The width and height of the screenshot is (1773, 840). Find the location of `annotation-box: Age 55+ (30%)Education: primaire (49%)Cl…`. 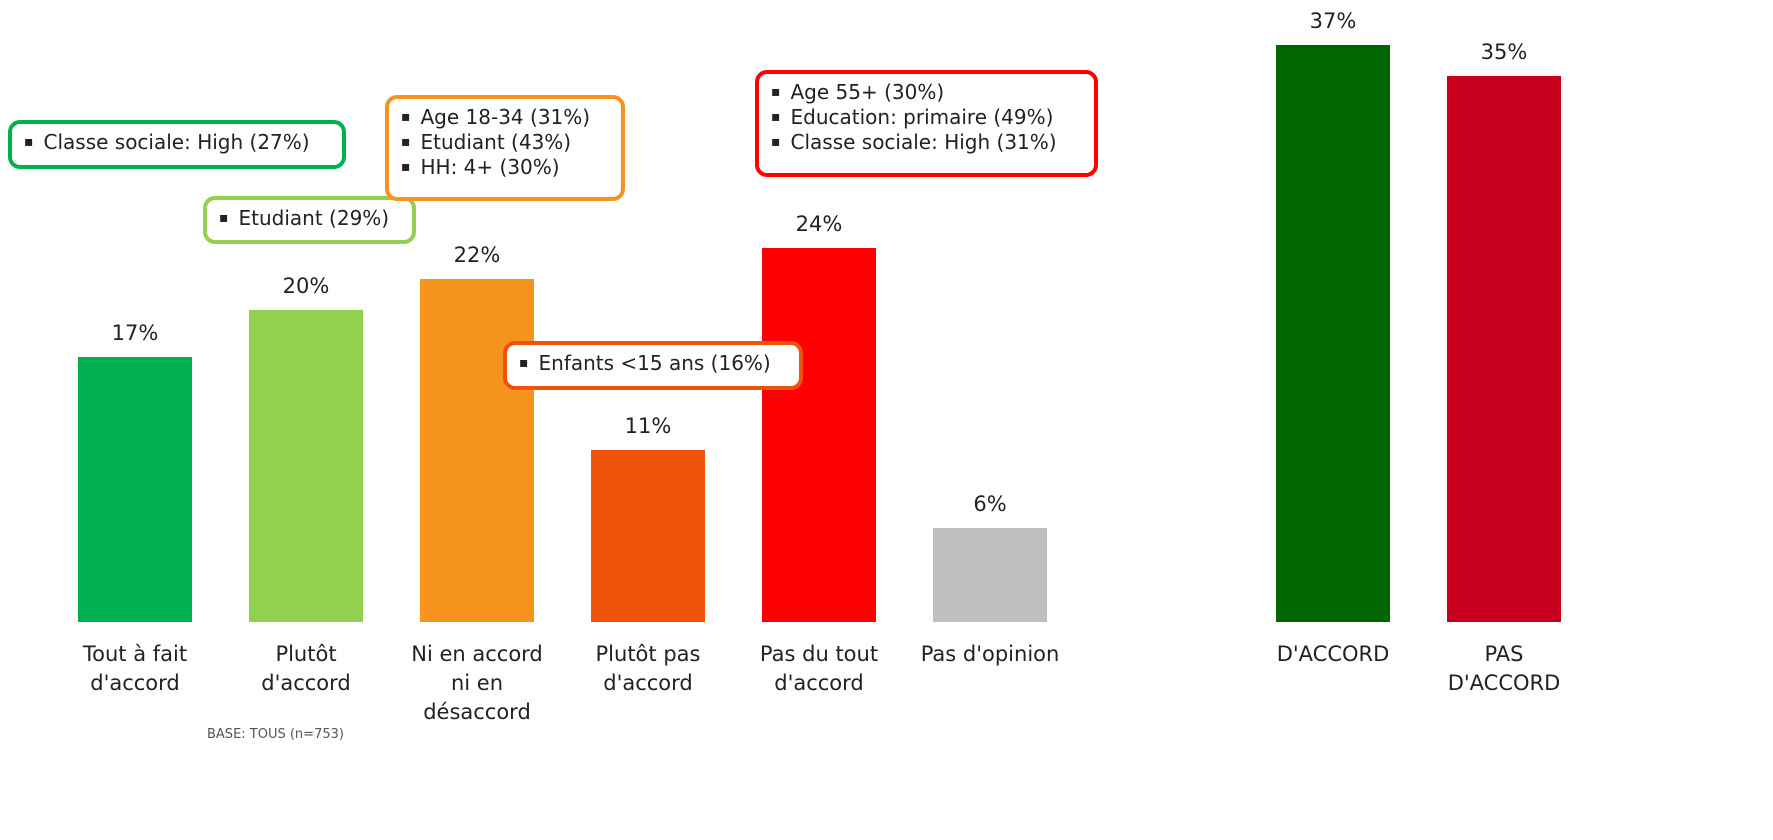

annotation-box: Age 55+ (30%)Education: primaire (49%)Cl… is located at coordinates (926, 123).